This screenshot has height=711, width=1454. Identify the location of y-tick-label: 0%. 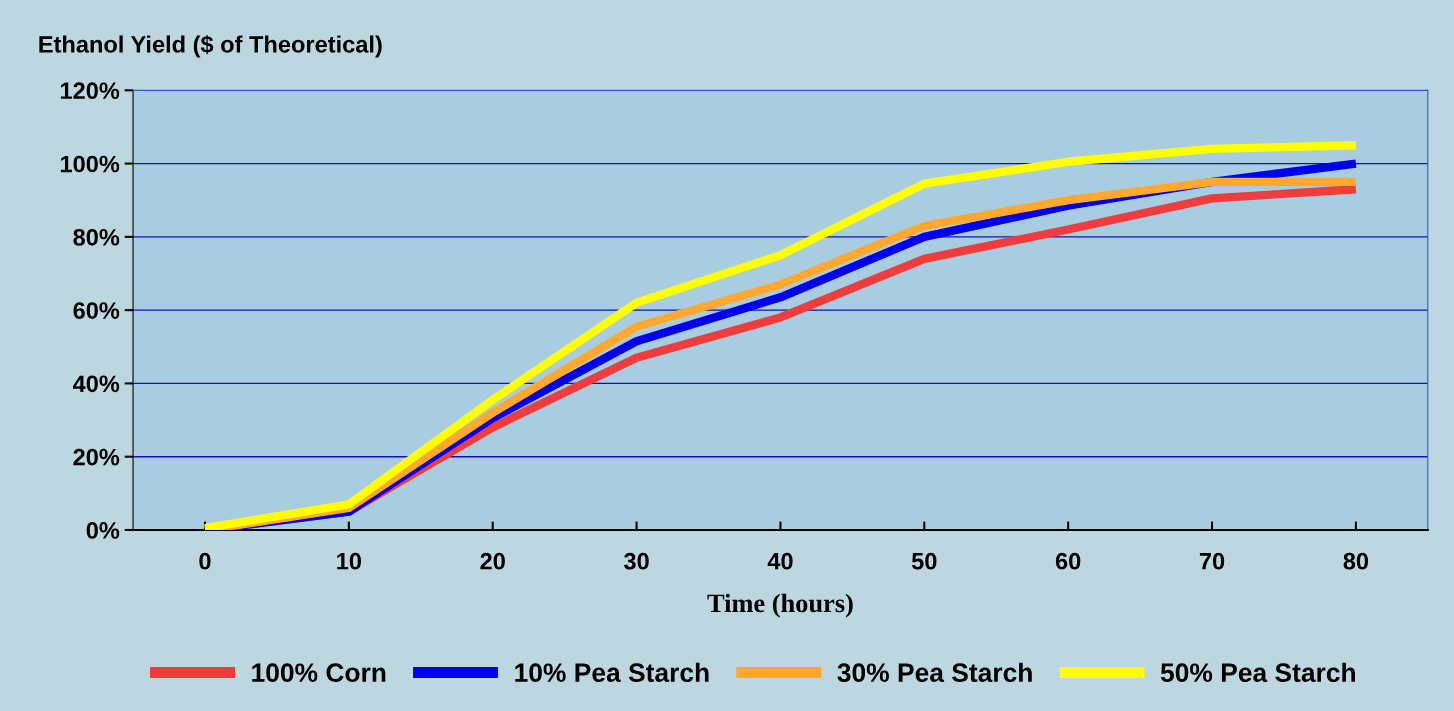
(103, 530).